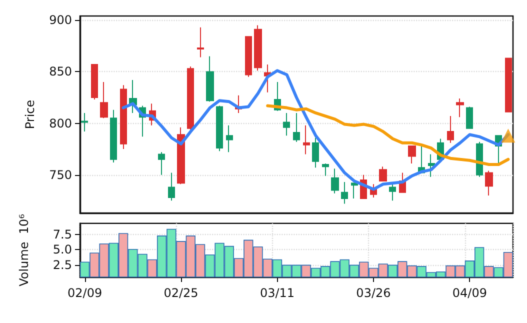 This screenshot has width=527, height=323. Describe the element at coordinates (62, 234) in the screenshot. I see `y-tick-label: 7.5` at that location.